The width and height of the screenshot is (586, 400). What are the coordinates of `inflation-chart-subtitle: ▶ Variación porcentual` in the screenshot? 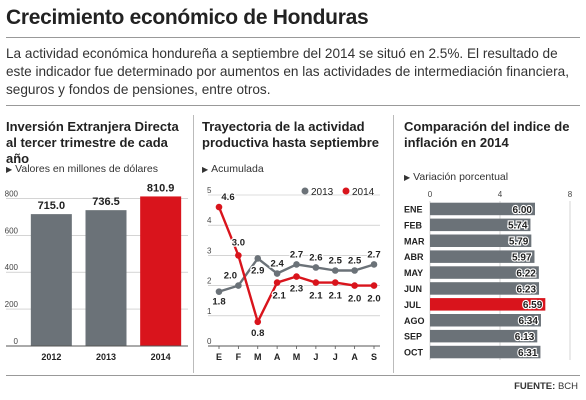 It's located at (456, 177).